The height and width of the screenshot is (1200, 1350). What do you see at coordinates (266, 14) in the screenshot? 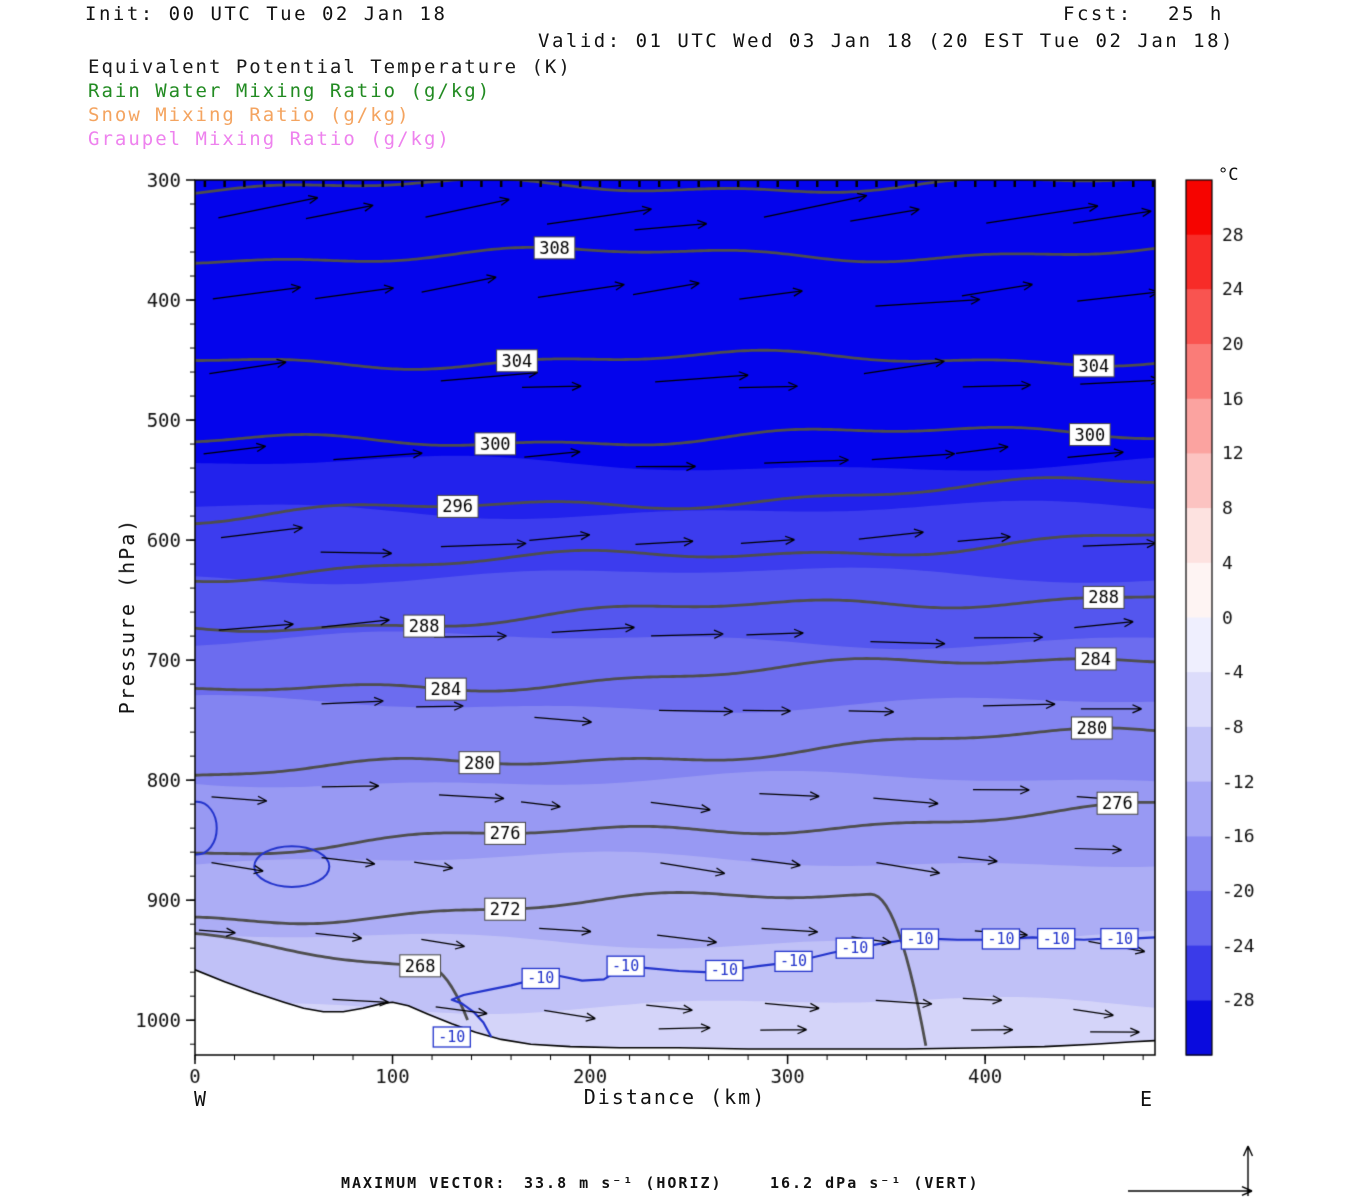
I see `init-time-label: Init: 00 UTC Tue 02 Jan 18` at bounding box center [266, 14].